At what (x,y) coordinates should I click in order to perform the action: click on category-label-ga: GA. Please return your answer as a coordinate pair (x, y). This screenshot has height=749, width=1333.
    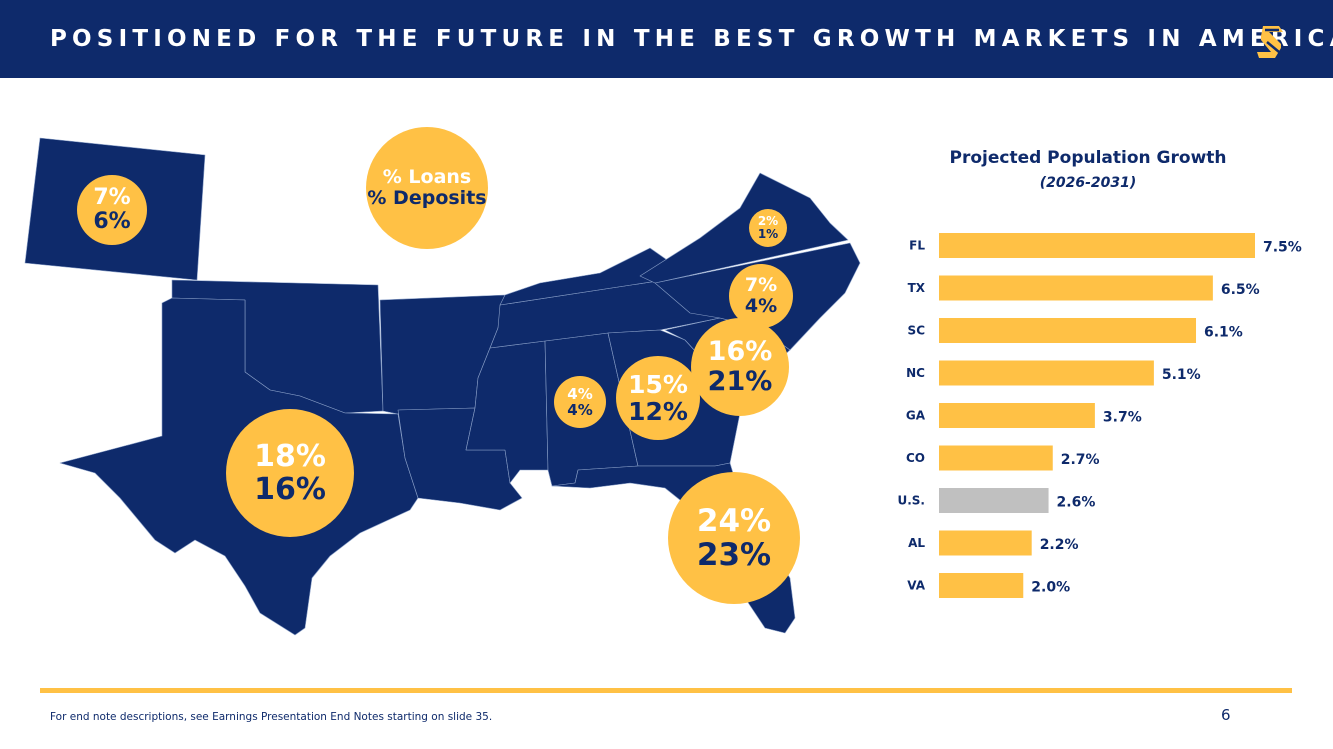
    Looking at the image, I should click on (916, 416).